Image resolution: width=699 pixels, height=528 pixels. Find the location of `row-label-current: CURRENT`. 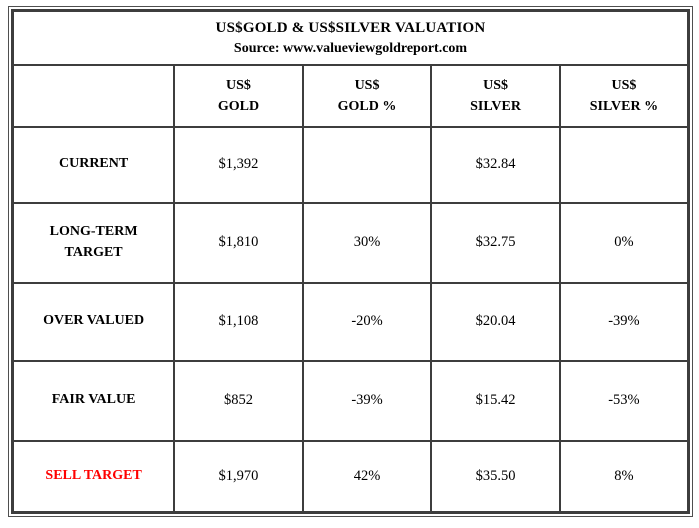

row-label-current: CURRENT is located at coordinates (93, 164).